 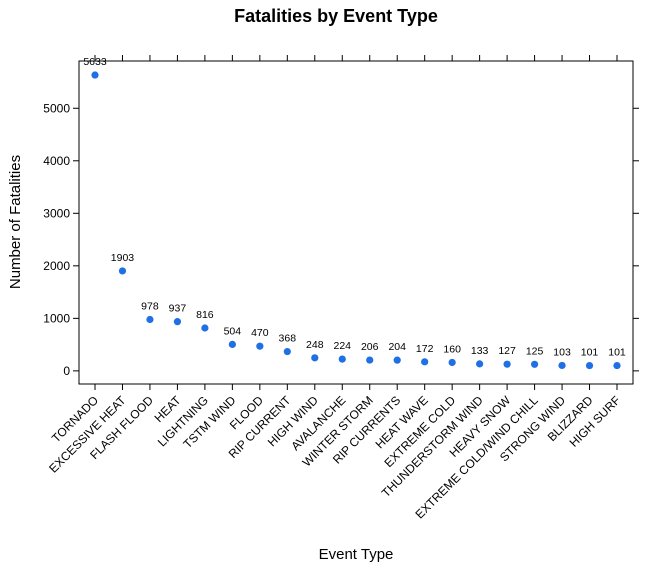 I want to click on y-tick-label: 1000, so click(x=56, y=318).